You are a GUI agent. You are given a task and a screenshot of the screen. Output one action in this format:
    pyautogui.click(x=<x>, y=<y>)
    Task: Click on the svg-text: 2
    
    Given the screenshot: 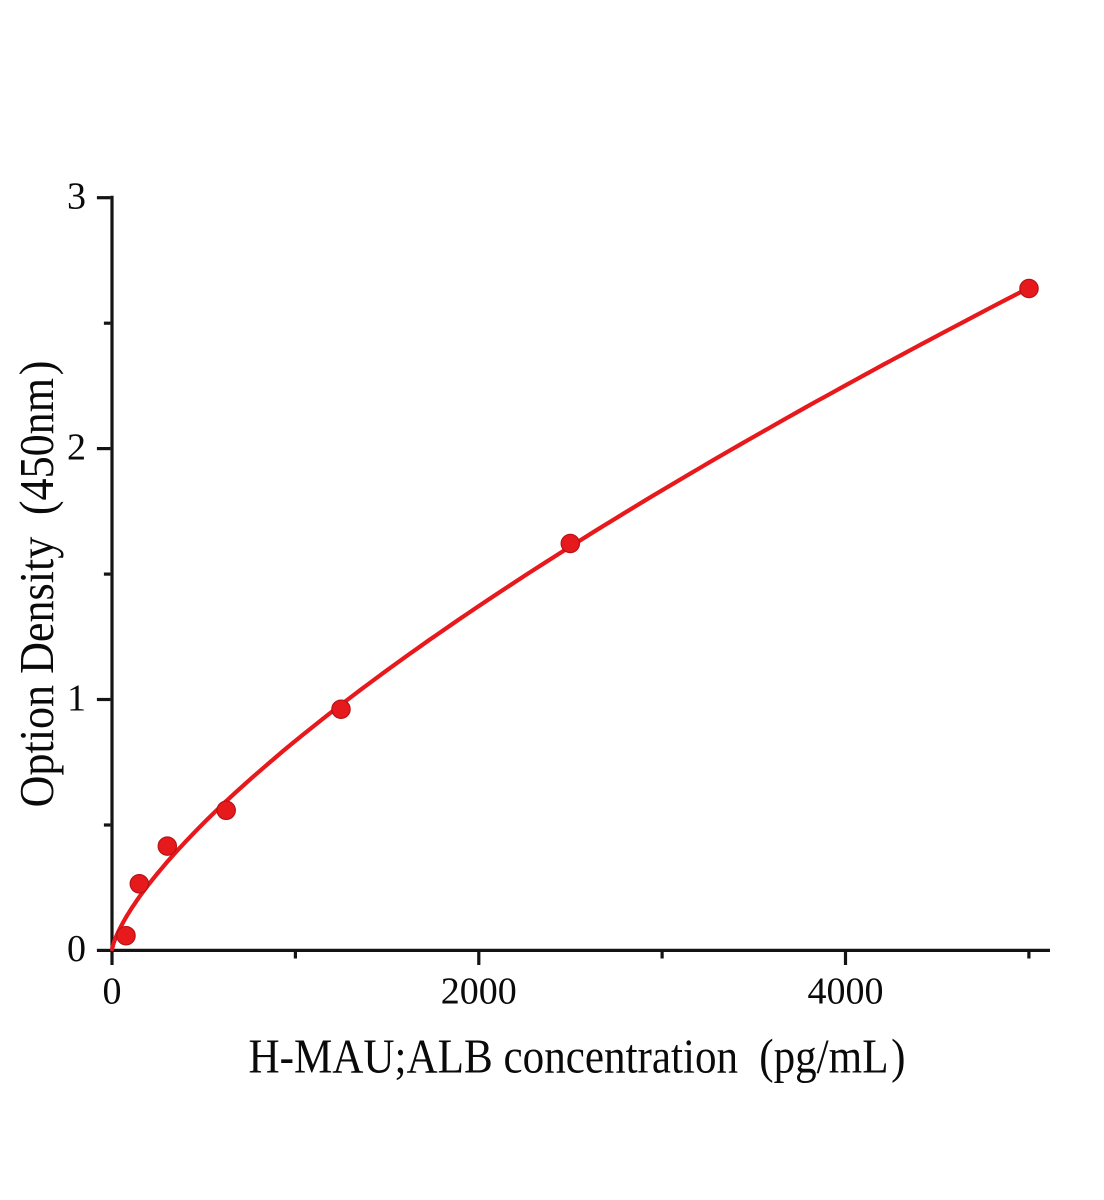 What is the action you would take?
    pyautogui.click(x=76, y=447)
    